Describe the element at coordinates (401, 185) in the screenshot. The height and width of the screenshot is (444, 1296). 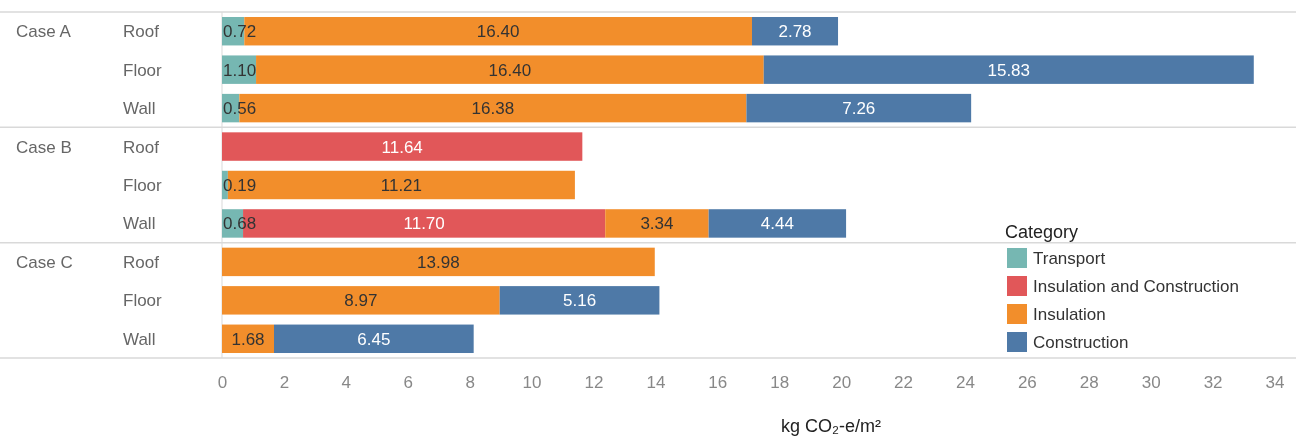
I see `data-label: 11.21` at that location.